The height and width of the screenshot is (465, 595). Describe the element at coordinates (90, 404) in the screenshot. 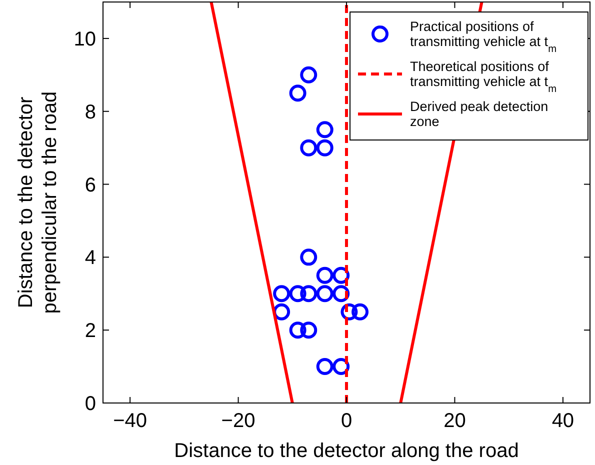

I see `y-tick-label: 0` at that location.